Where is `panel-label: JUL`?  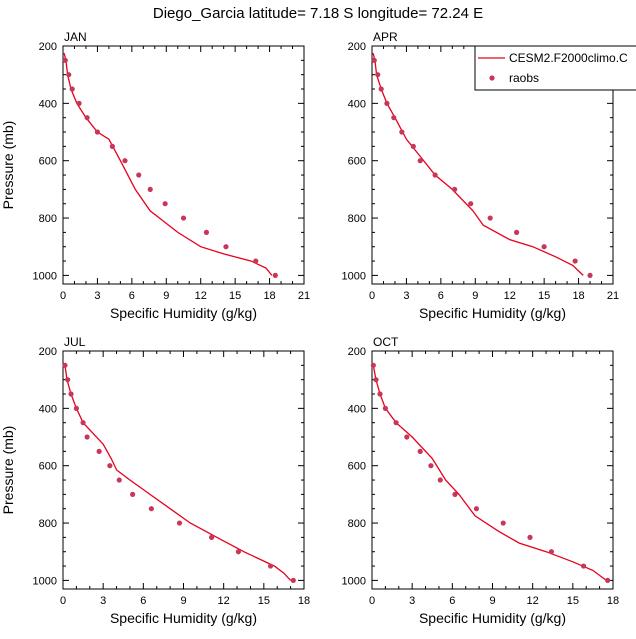 panel-label: JUL is located at coordinates (75, 342).